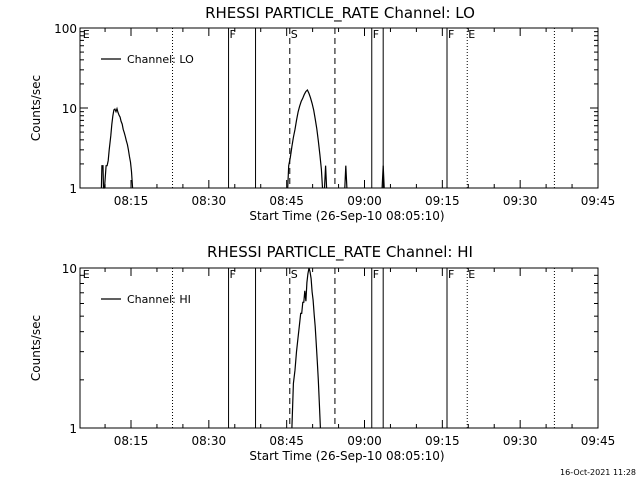 This screenshot has width=640, height=480. What do you see at coordinates (340, 252) in the screenshot?
I see `hi-chart-title: RHESSI PARTICLE_RATE Channel: HI` at bounding box center [340, 252].